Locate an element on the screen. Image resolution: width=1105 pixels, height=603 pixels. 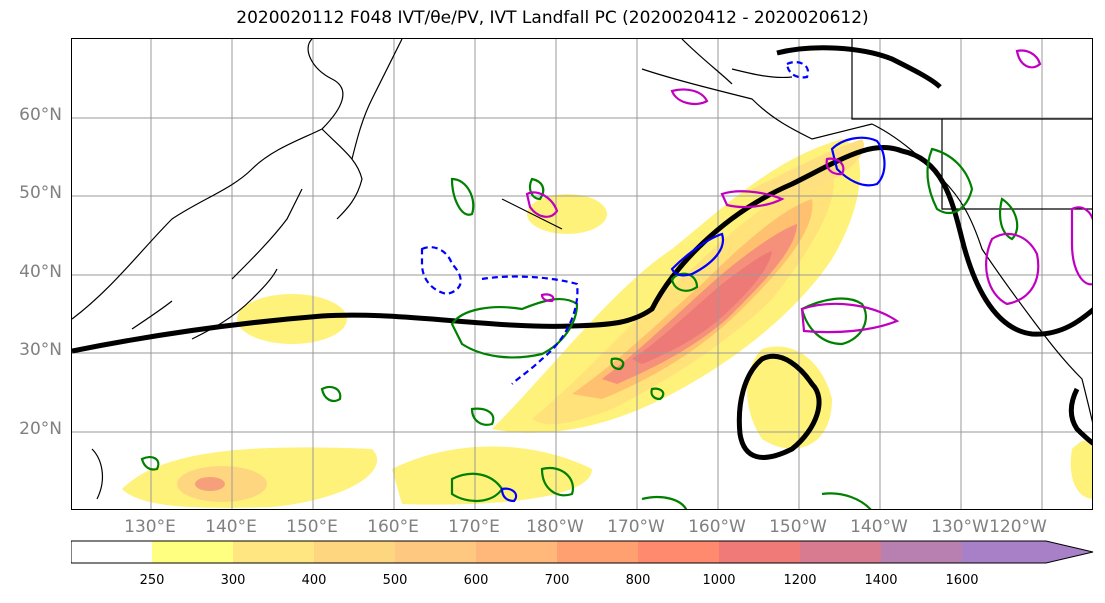
colorbar-cells is located at coordinates (582, 552).